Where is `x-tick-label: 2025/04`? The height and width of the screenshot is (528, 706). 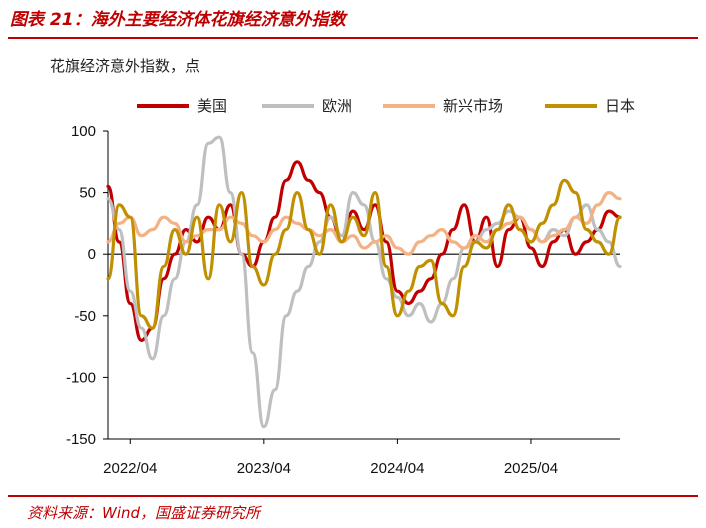
x-tick-label: 2025/04 is located at coordinates (531, 468).